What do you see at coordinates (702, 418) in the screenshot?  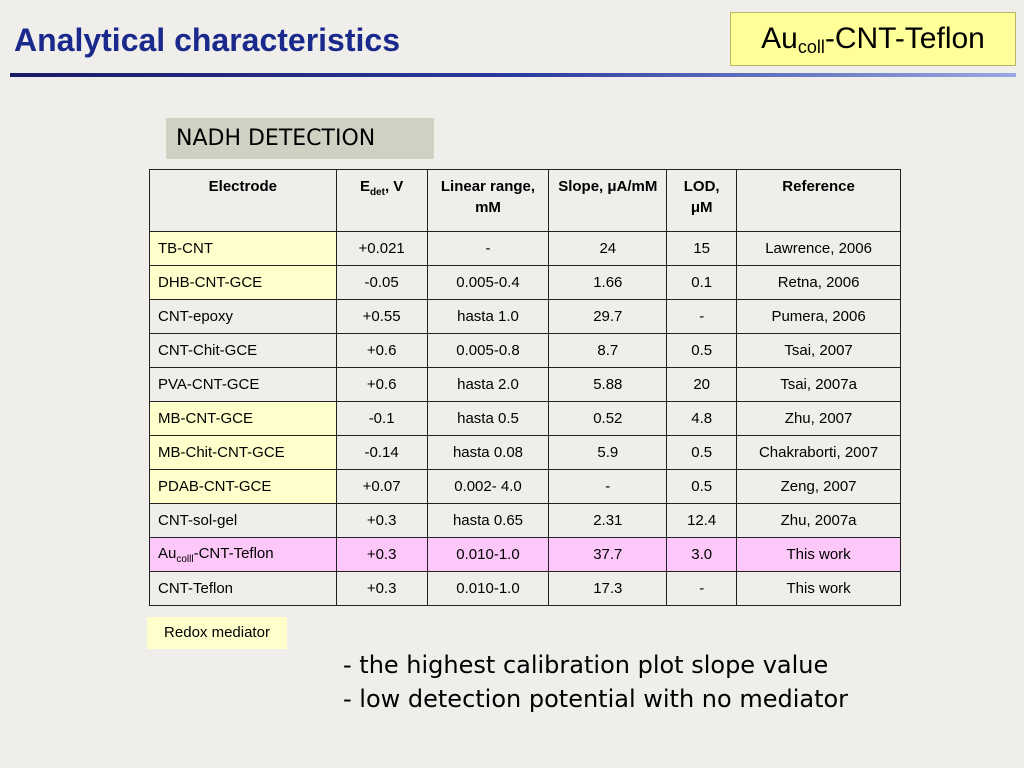 I see `cell-lod: 4.8` at bounding box center [702, 418].